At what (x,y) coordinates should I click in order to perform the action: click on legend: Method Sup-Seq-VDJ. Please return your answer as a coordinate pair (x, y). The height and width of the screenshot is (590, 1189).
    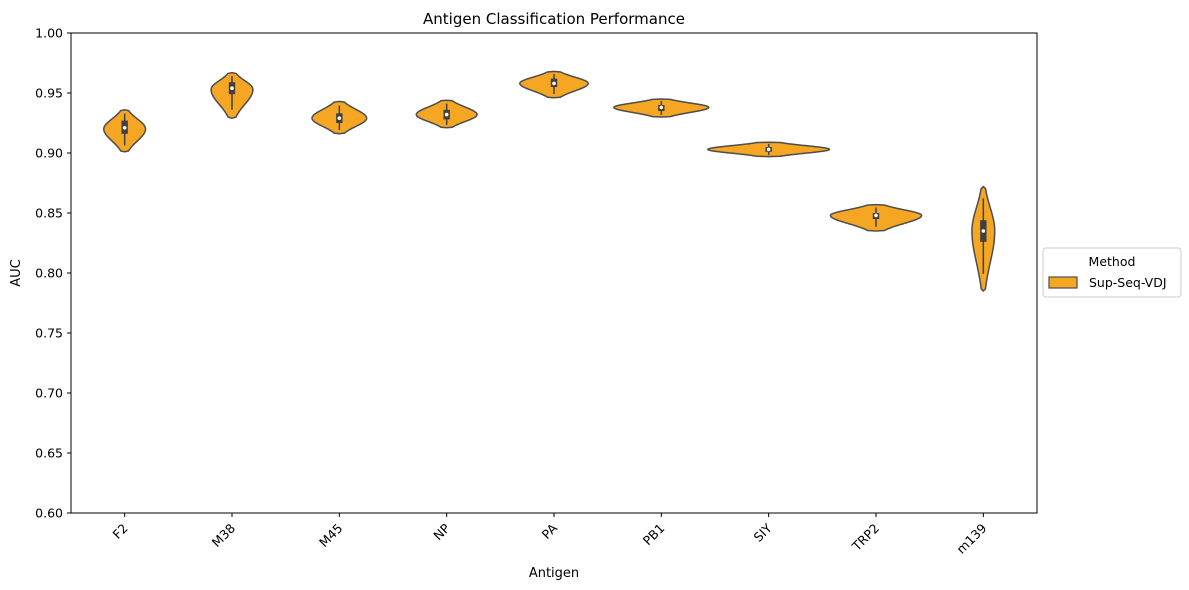
    Looking at the image, I should click on (1112, 272).